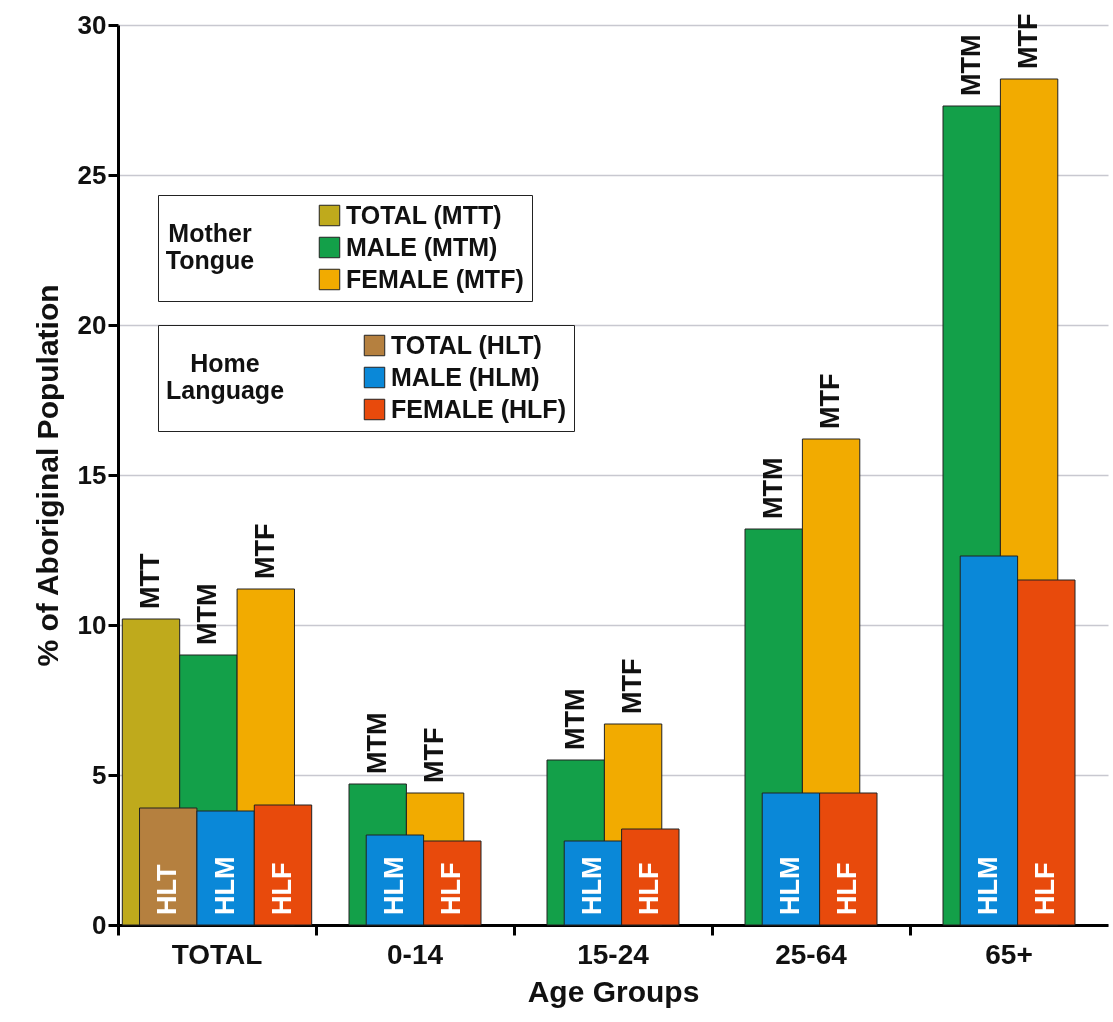 This screenshot has height=1022, width=1113. Describe the element at coordinates (478, 408) in the screenshot. I see `legend-label: FEMALE (HLF)` at that location.